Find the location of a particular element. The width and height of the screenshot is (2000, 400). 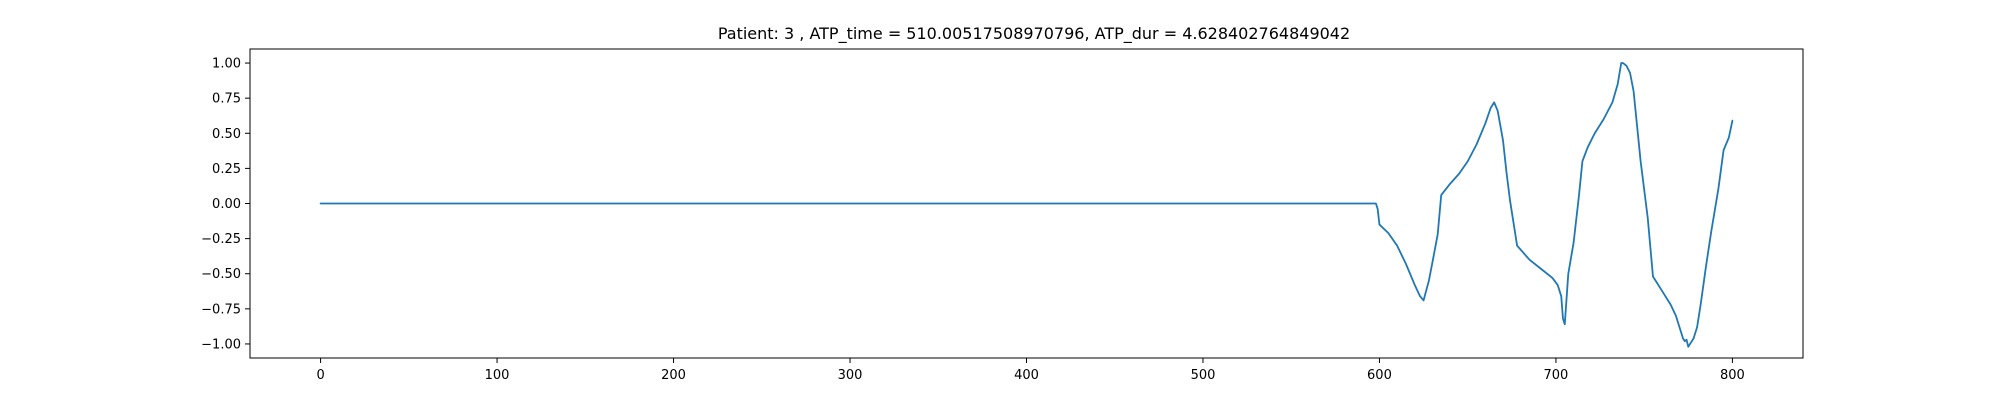

x-tick-label: 0 is located at coordinates (320, 375).